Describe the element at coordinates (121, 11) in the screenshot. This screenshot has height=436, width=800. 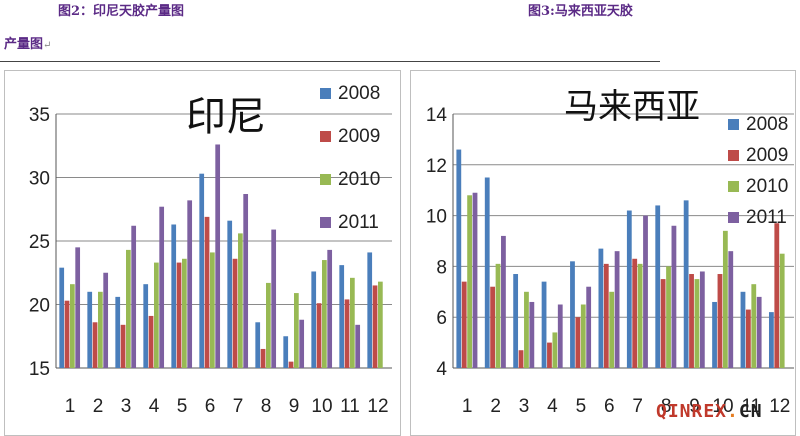
I see `figure-caption-left: 图2：印尼天胶产量图` at that location.